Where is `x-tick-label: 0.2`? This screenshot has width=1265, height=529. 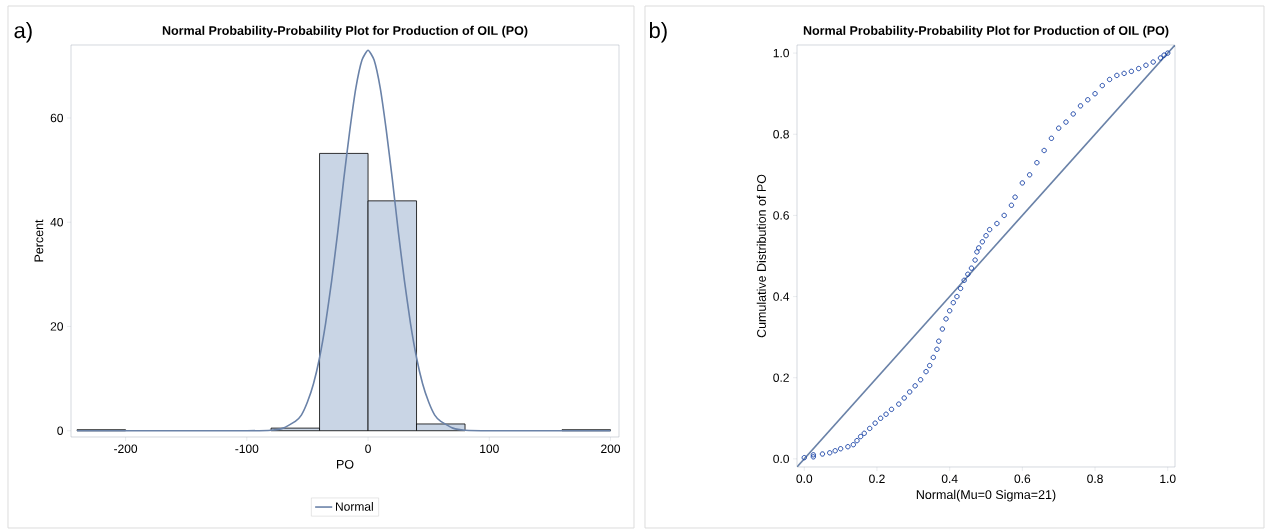
x-tick-label: 0.2 is located at coordinates (877, 479).